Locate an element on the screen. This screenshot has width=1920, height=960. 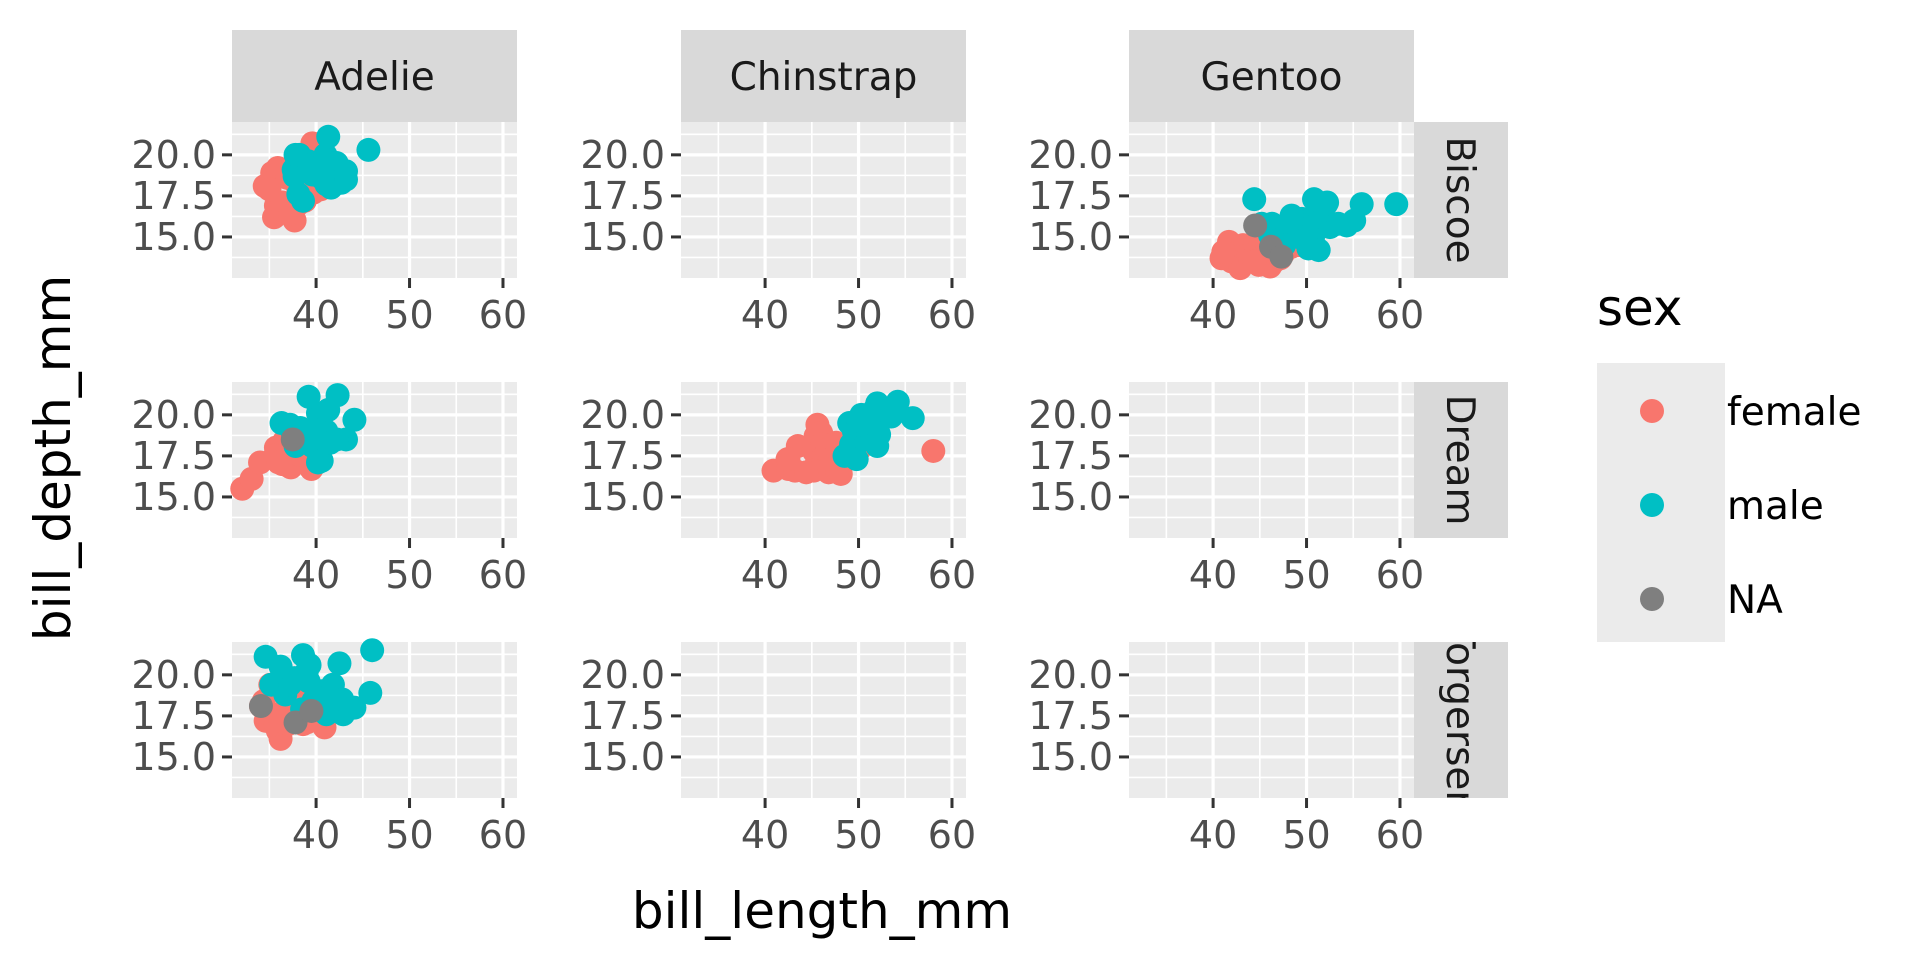
strip-gentoo: Gentoo is located at coordinates (1271, 76).